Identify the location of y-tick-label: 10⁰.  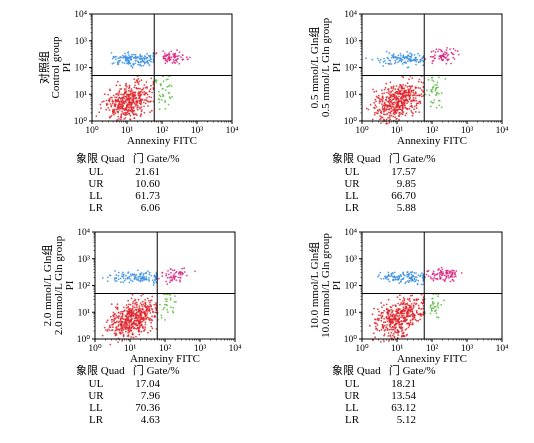
(351, 121).